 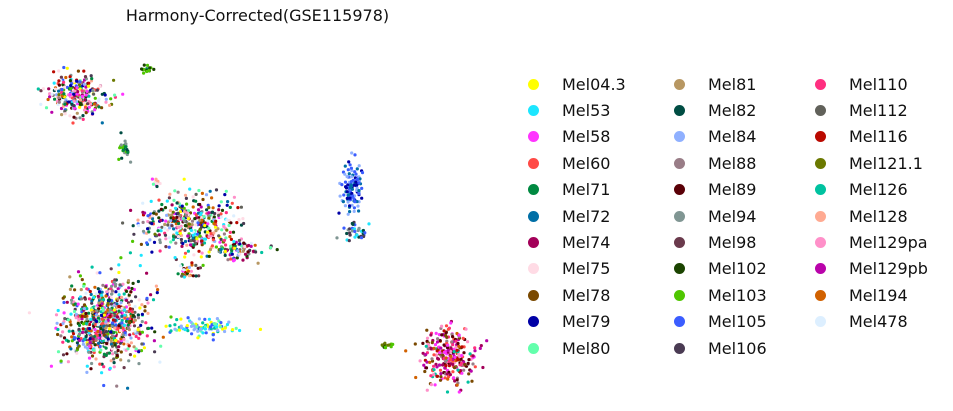 What do you see at coordinates (715, 242) in the screenshot?
I see `legend-item: Mel98` at bounding box center [715, 242].